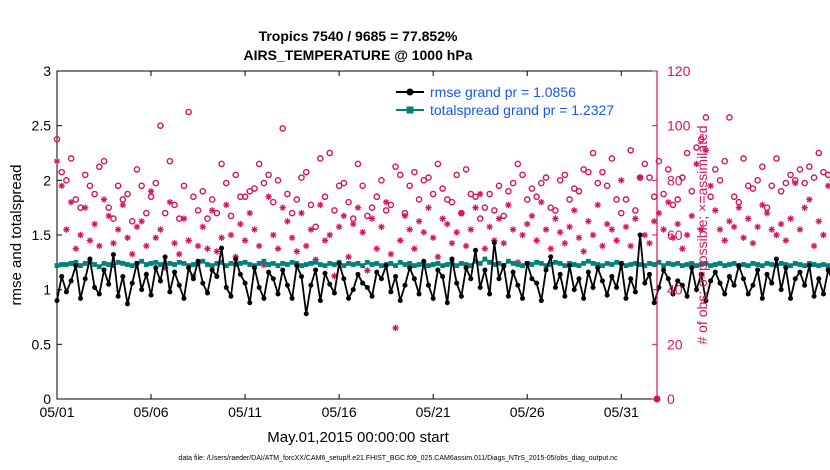  Describe the element at coordinates (675, 290) in the screenshot. I see `y-right-tick-label: 40` at that location.